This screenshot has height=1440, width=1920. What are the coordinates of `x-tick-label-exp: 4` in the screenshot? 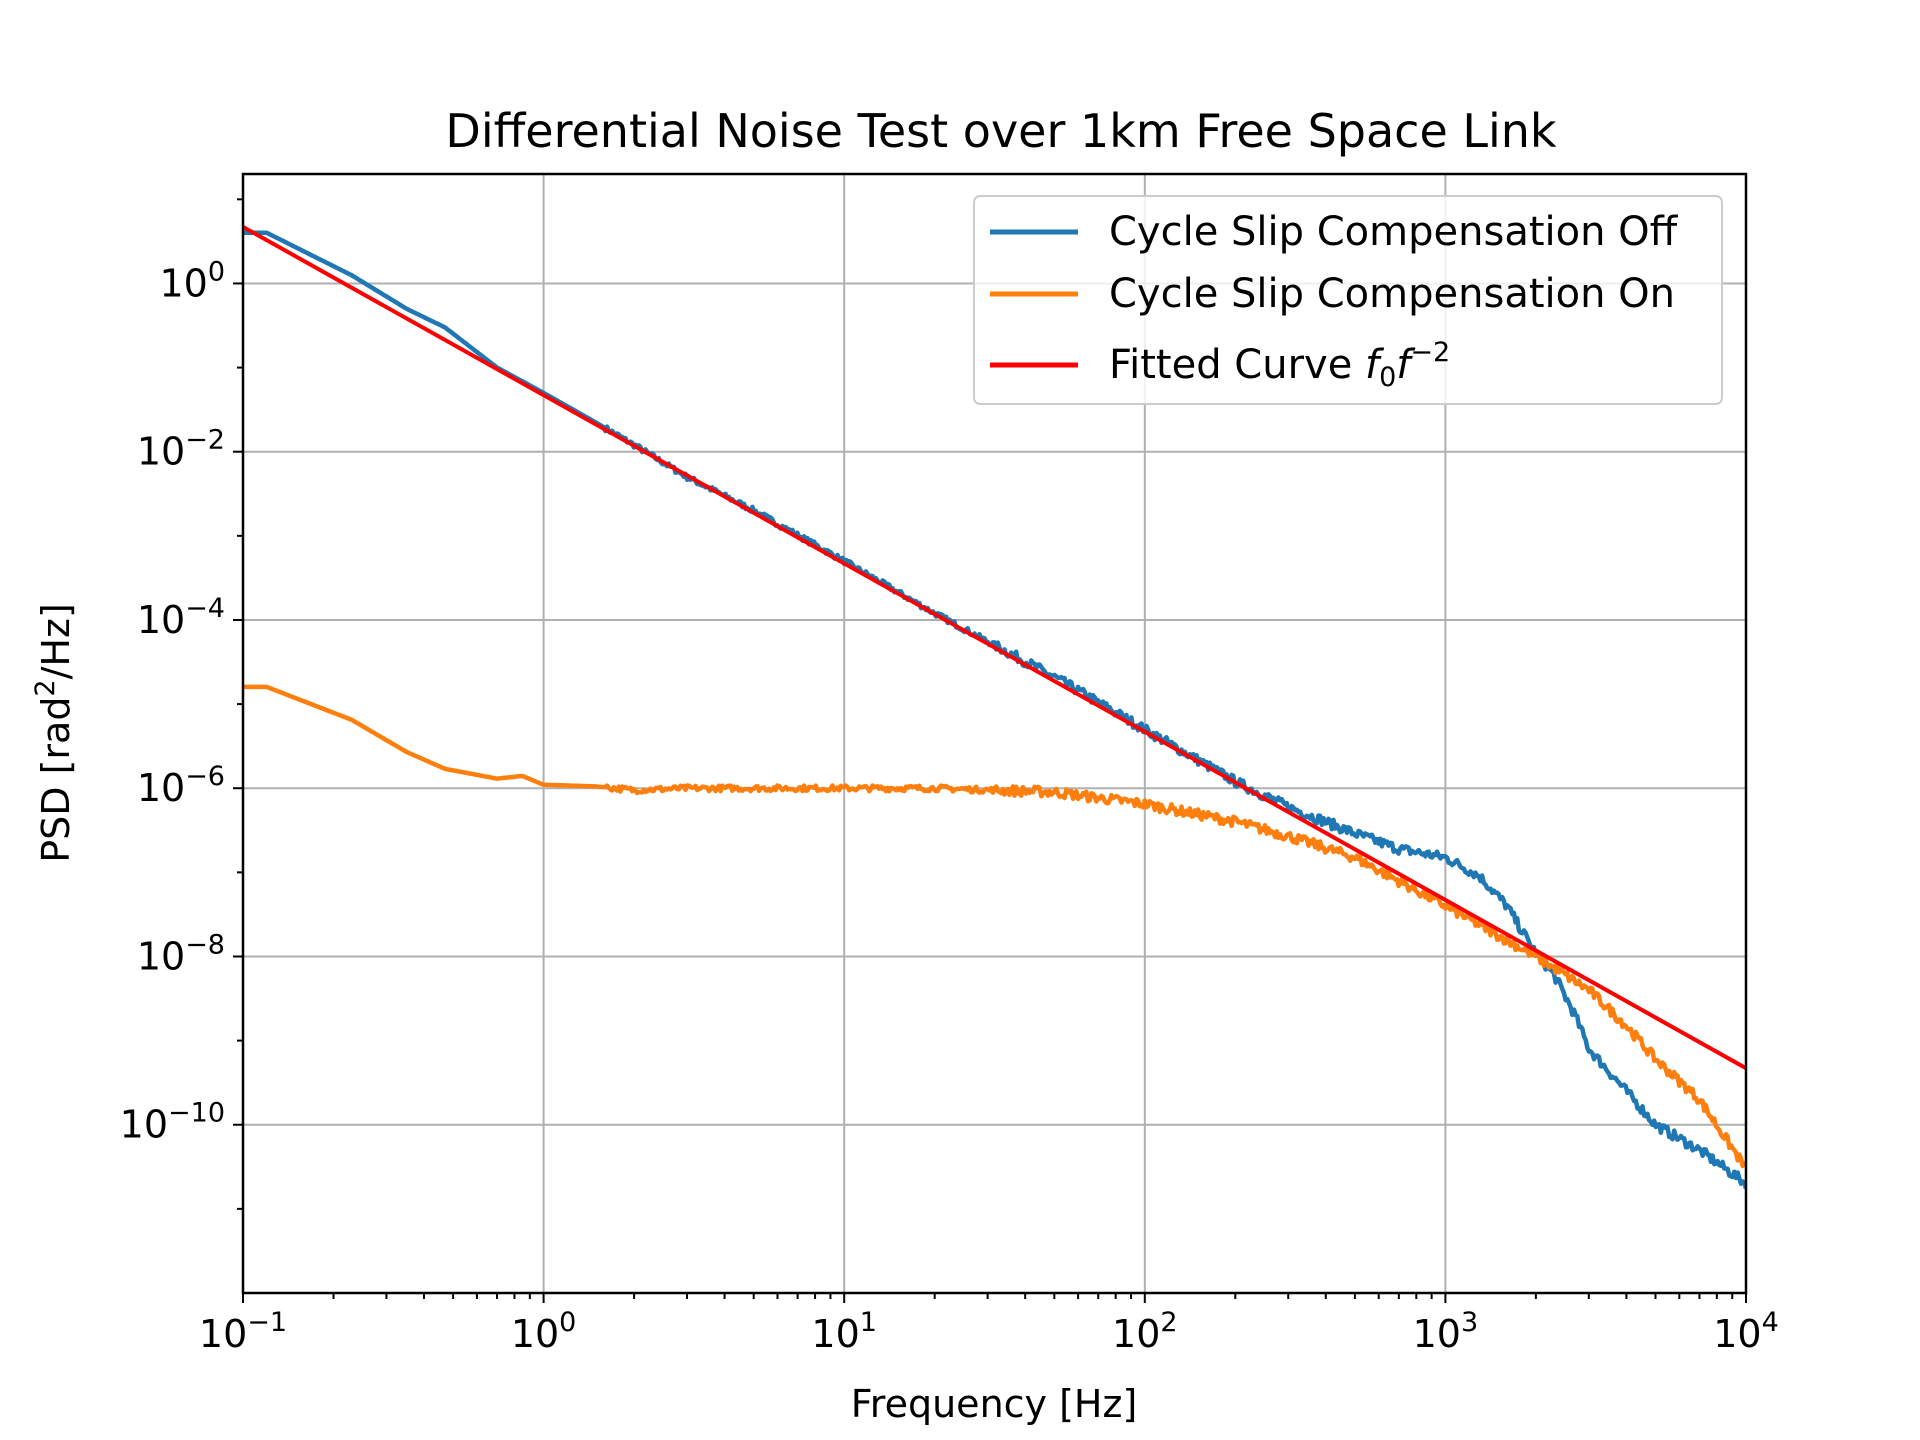 It's located at (1770, 1322).